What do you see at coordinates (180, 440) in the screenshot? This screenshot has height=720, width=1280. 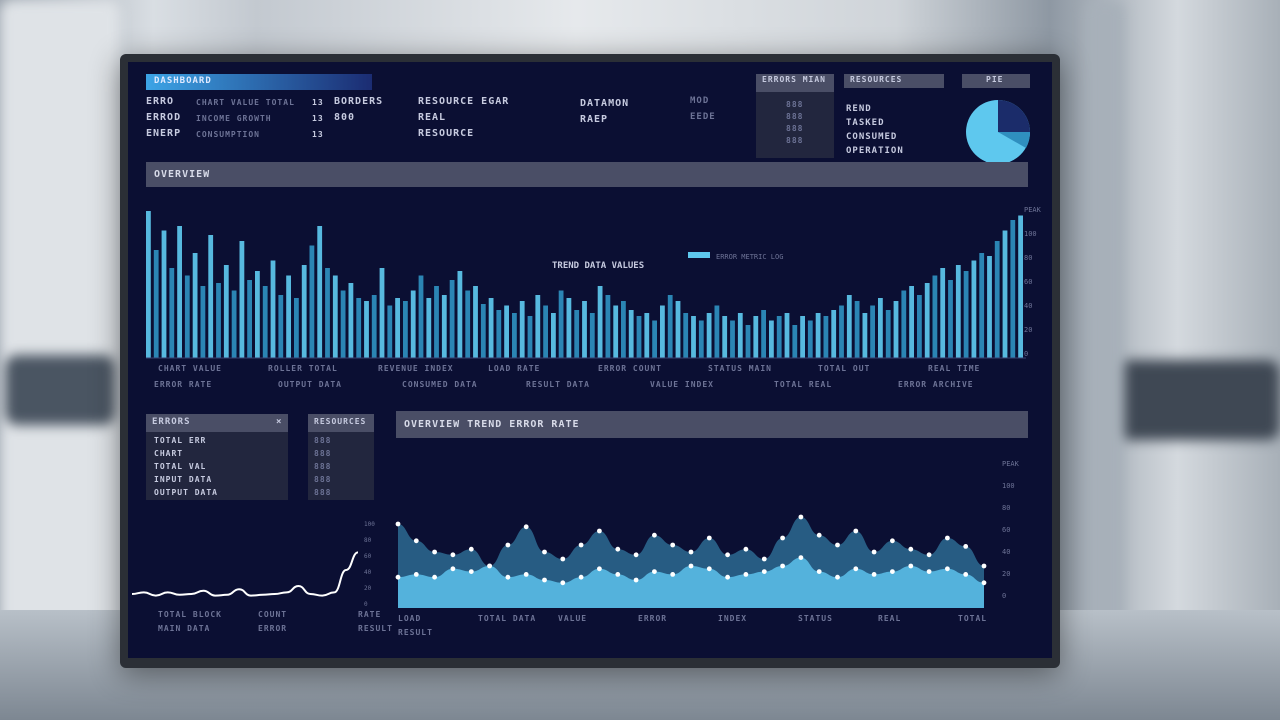 I see `errors-item: TOTAL ERR` at bounding box center [180, 440].